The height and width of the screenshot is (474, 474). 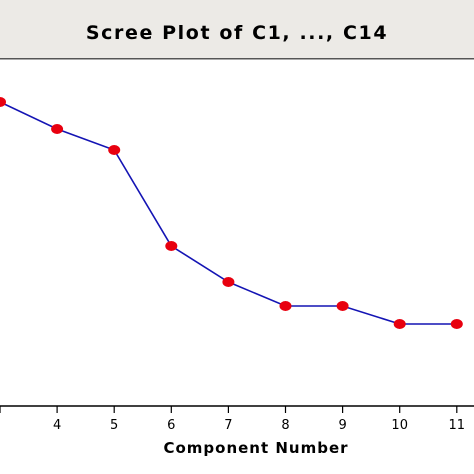 What do you see at coordinates (114, 425) in the screenshot?
I see `x-tick-label-5: 5` at bounding box center [114, 425].